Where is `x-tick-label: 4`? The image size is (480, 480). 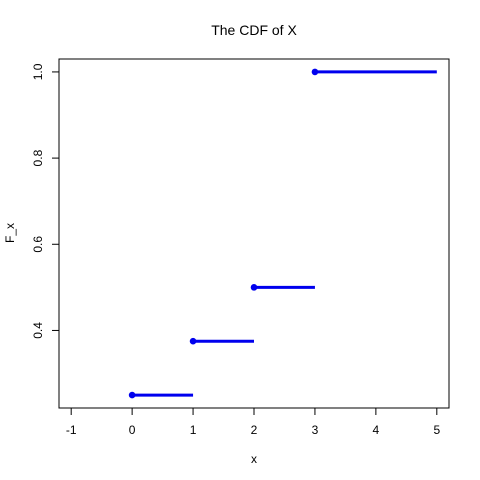
x-tick-label: 4 is located at coordinates (376, 430).